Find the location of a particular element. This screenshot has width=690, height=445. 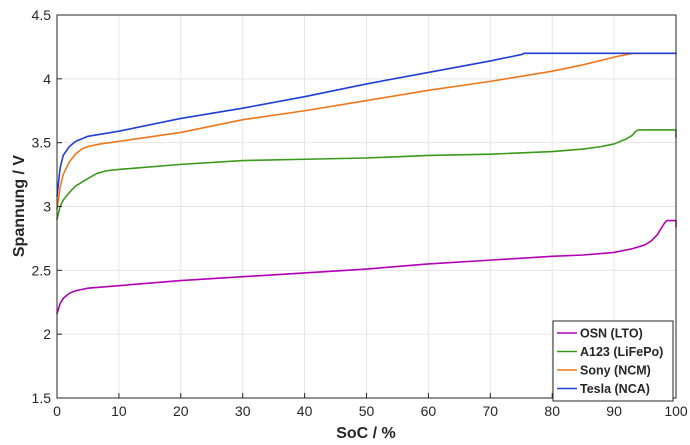

y-tick-label: 1.5 is located at coordinates (42, 398).